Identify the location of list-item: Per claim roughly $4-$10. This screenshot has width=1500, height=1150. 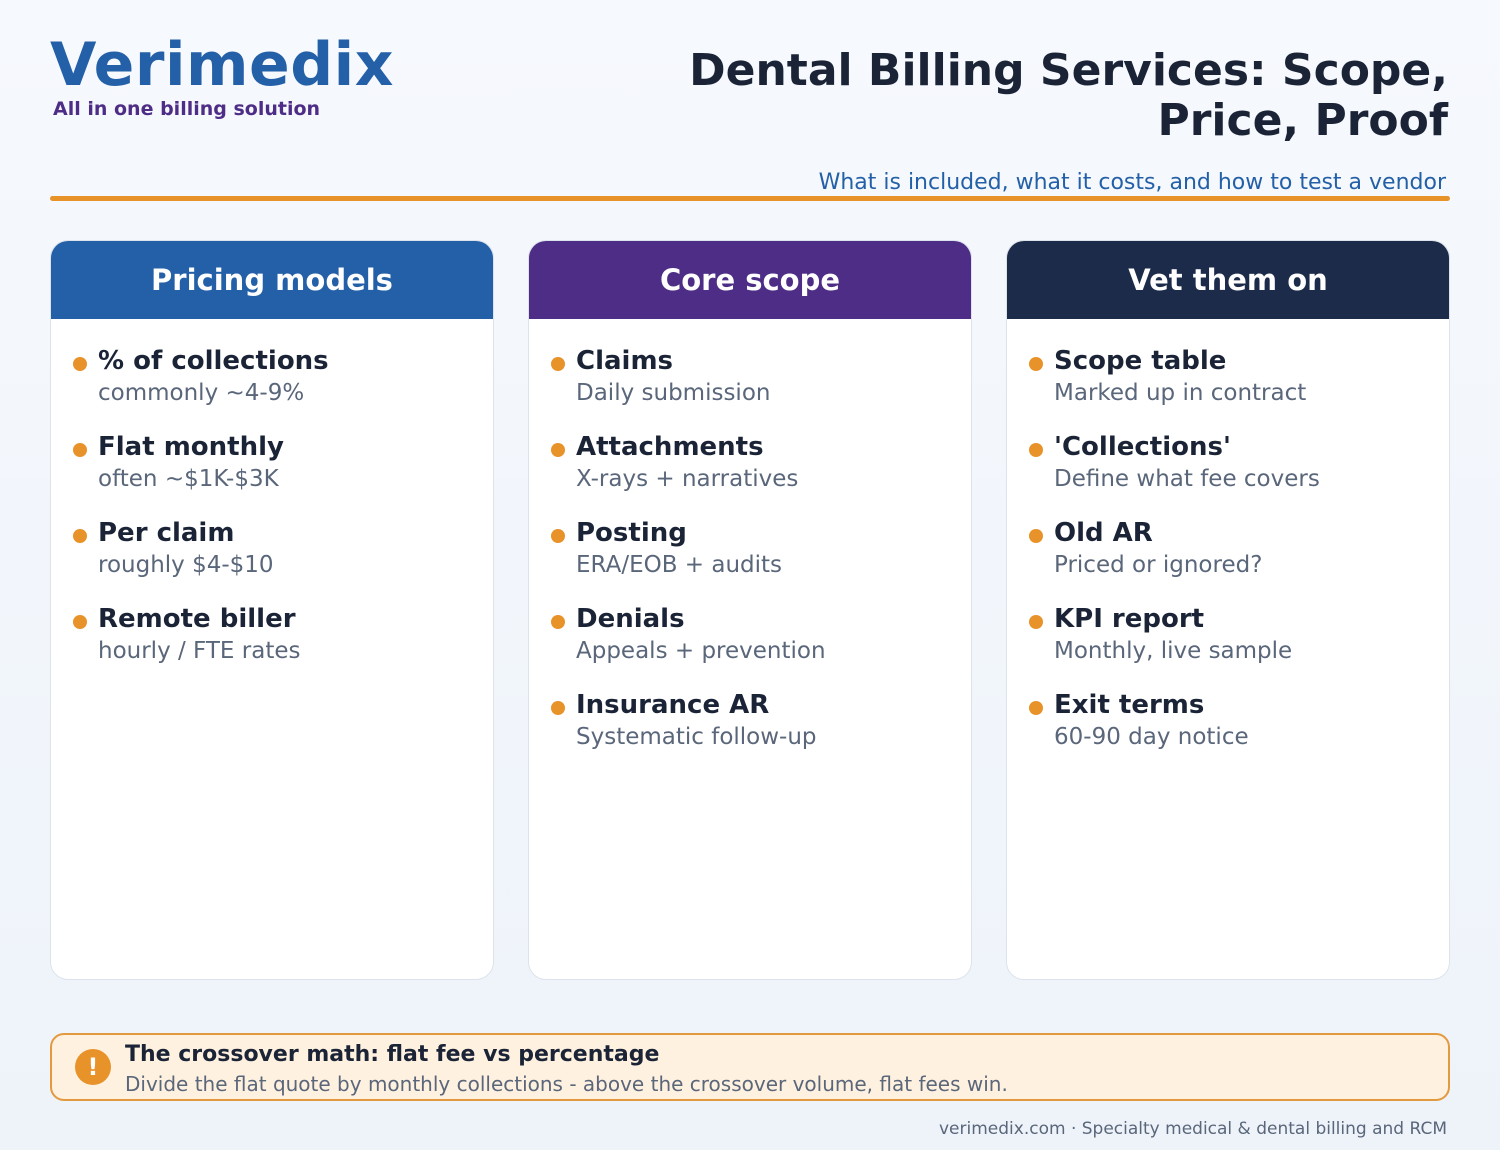
(272, 560).